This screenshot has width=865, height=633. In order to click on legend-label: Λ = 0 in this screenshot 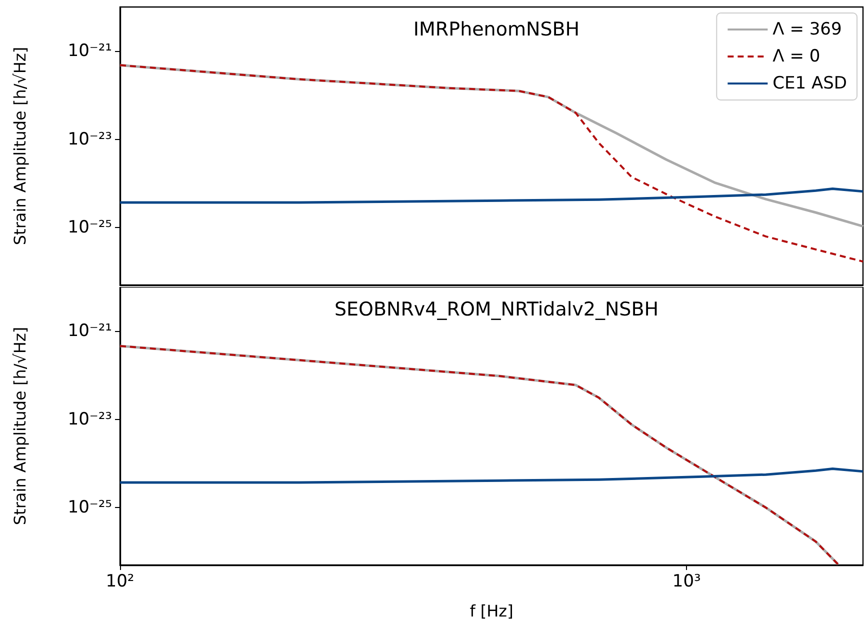, I will do `click(796, 56)`.